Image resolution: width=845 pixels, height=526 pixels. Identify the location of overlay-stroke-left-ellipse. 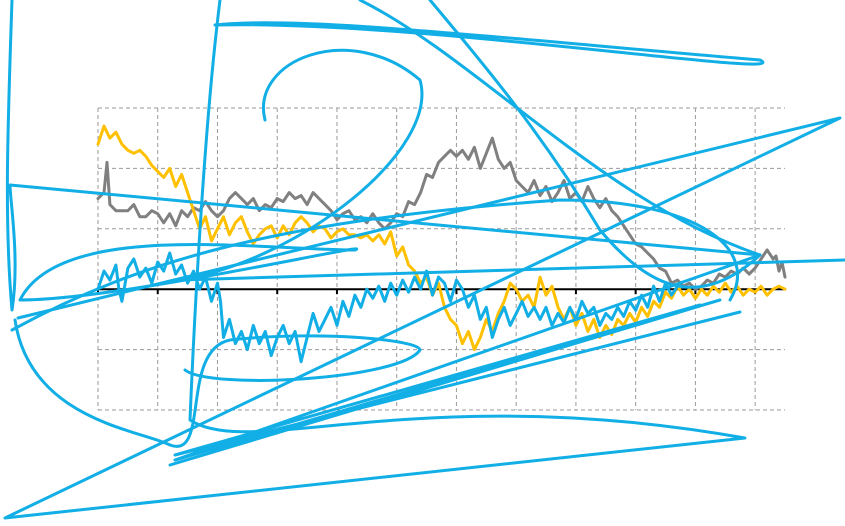
(188, 272).